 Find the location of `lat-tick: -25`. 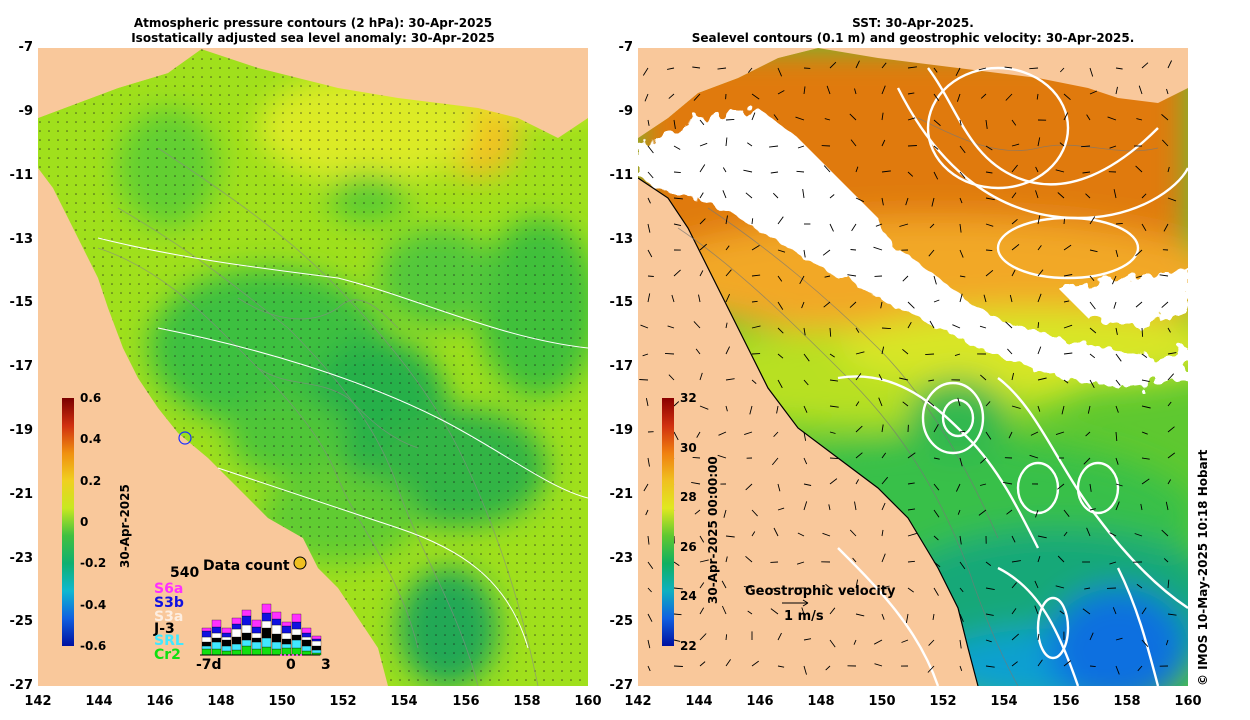

lat-tick: -25 is located at coordinates (21, 621).